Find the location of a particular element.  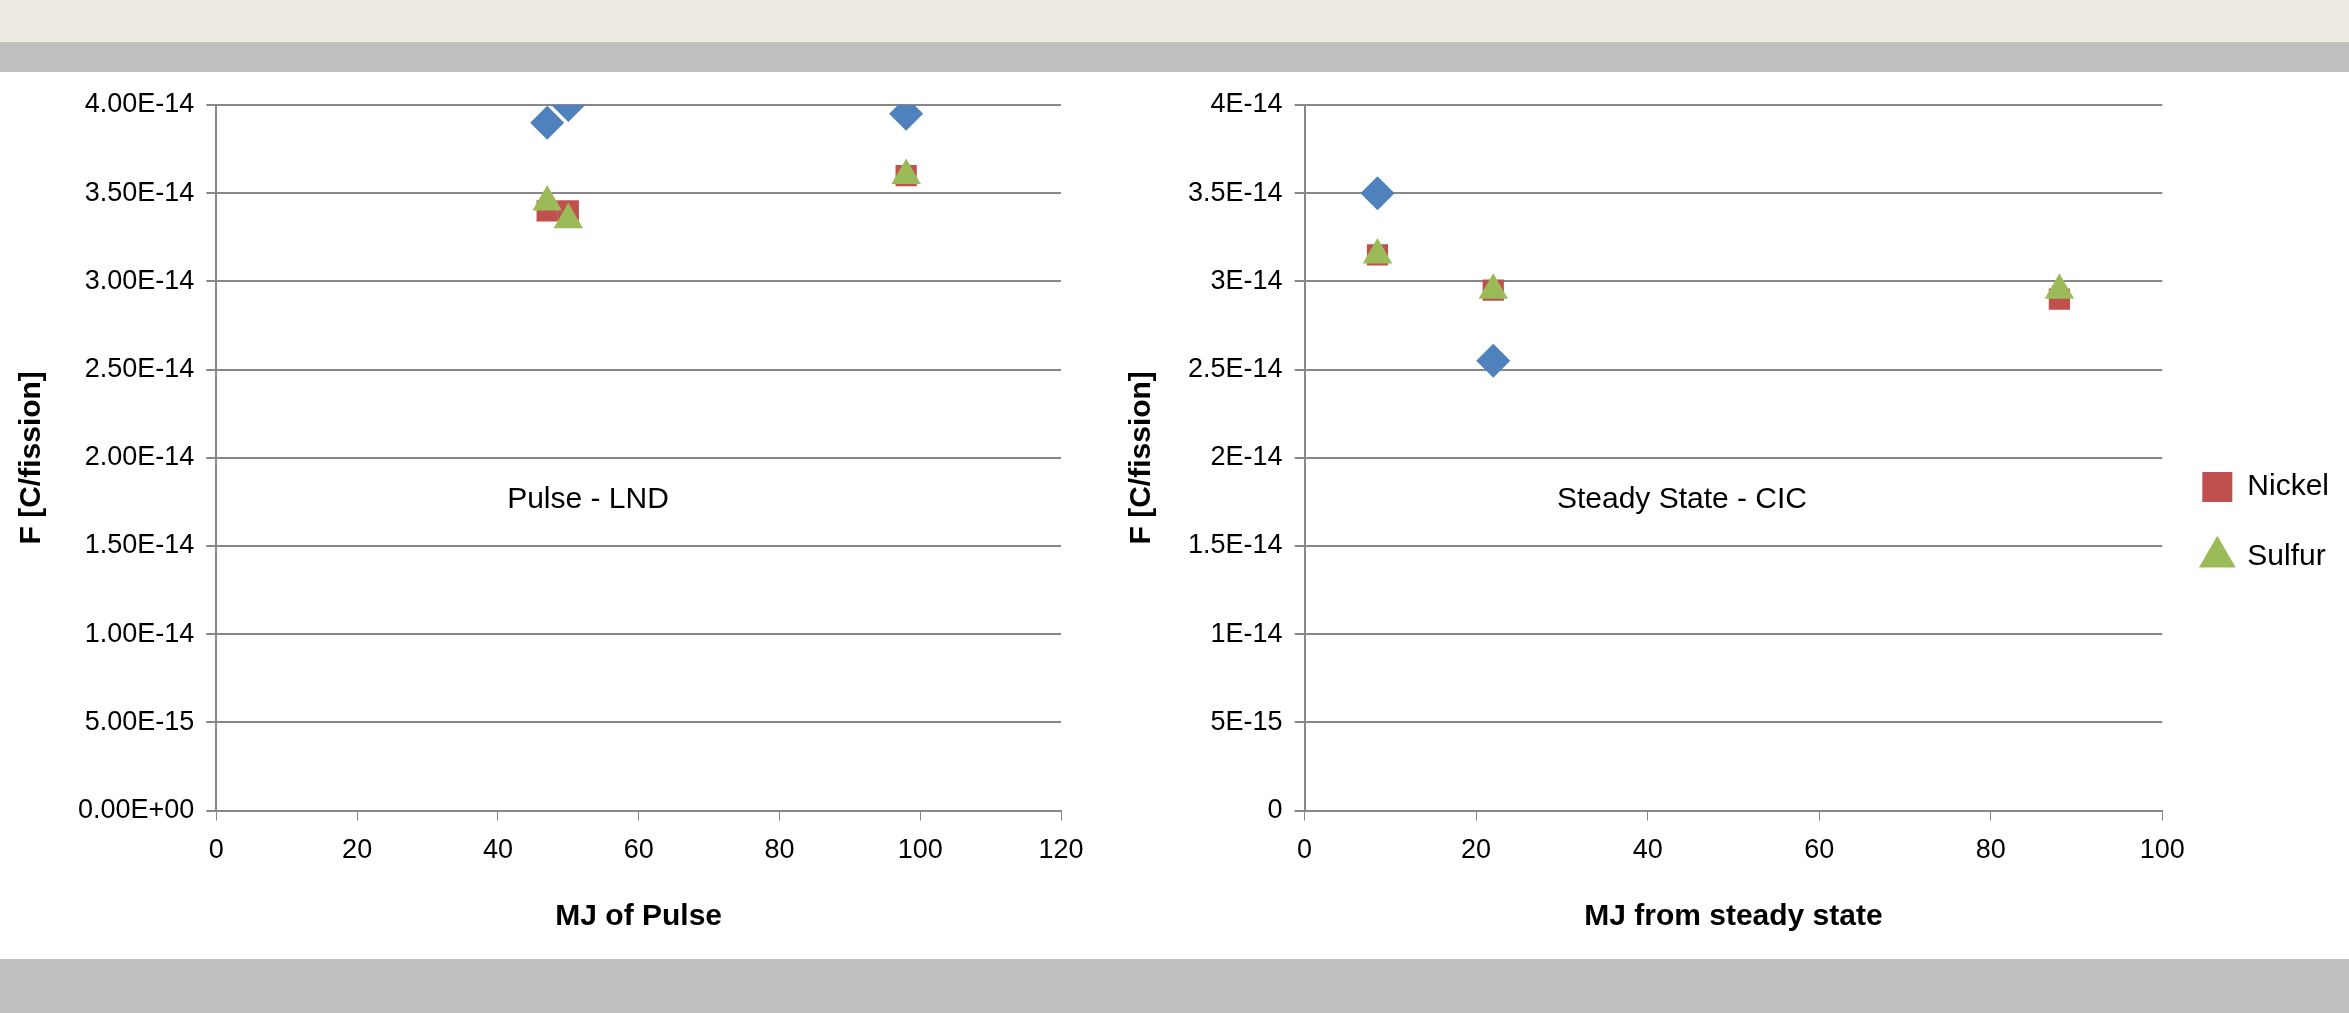

y-tick-label: 1.50E-14 is located at coordinates (139, 544).